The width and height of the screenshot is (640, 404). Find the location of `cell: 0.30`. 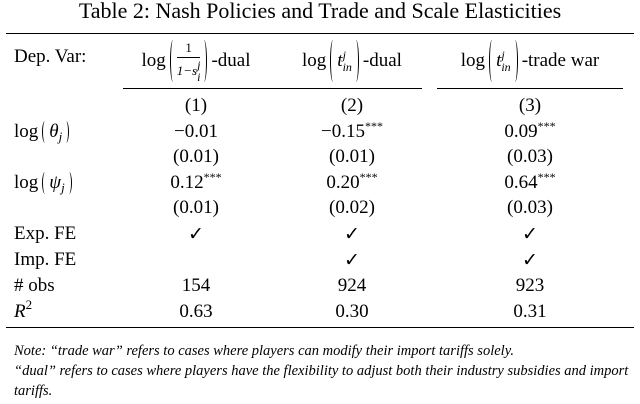

cell: 0.30 is located at coordinates (352, 312).